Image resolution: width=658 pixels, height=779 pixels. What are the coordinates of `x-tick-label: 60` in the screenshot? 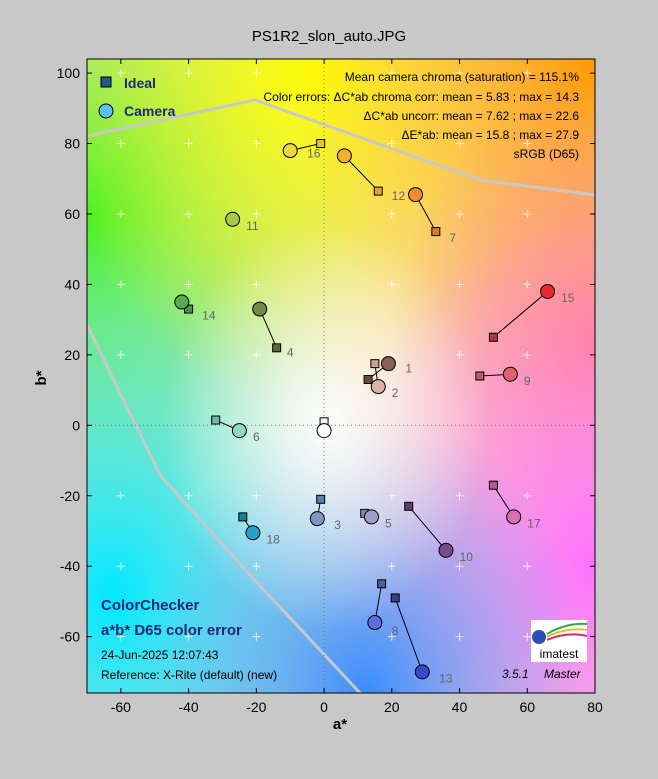 It's located at (527, 707).